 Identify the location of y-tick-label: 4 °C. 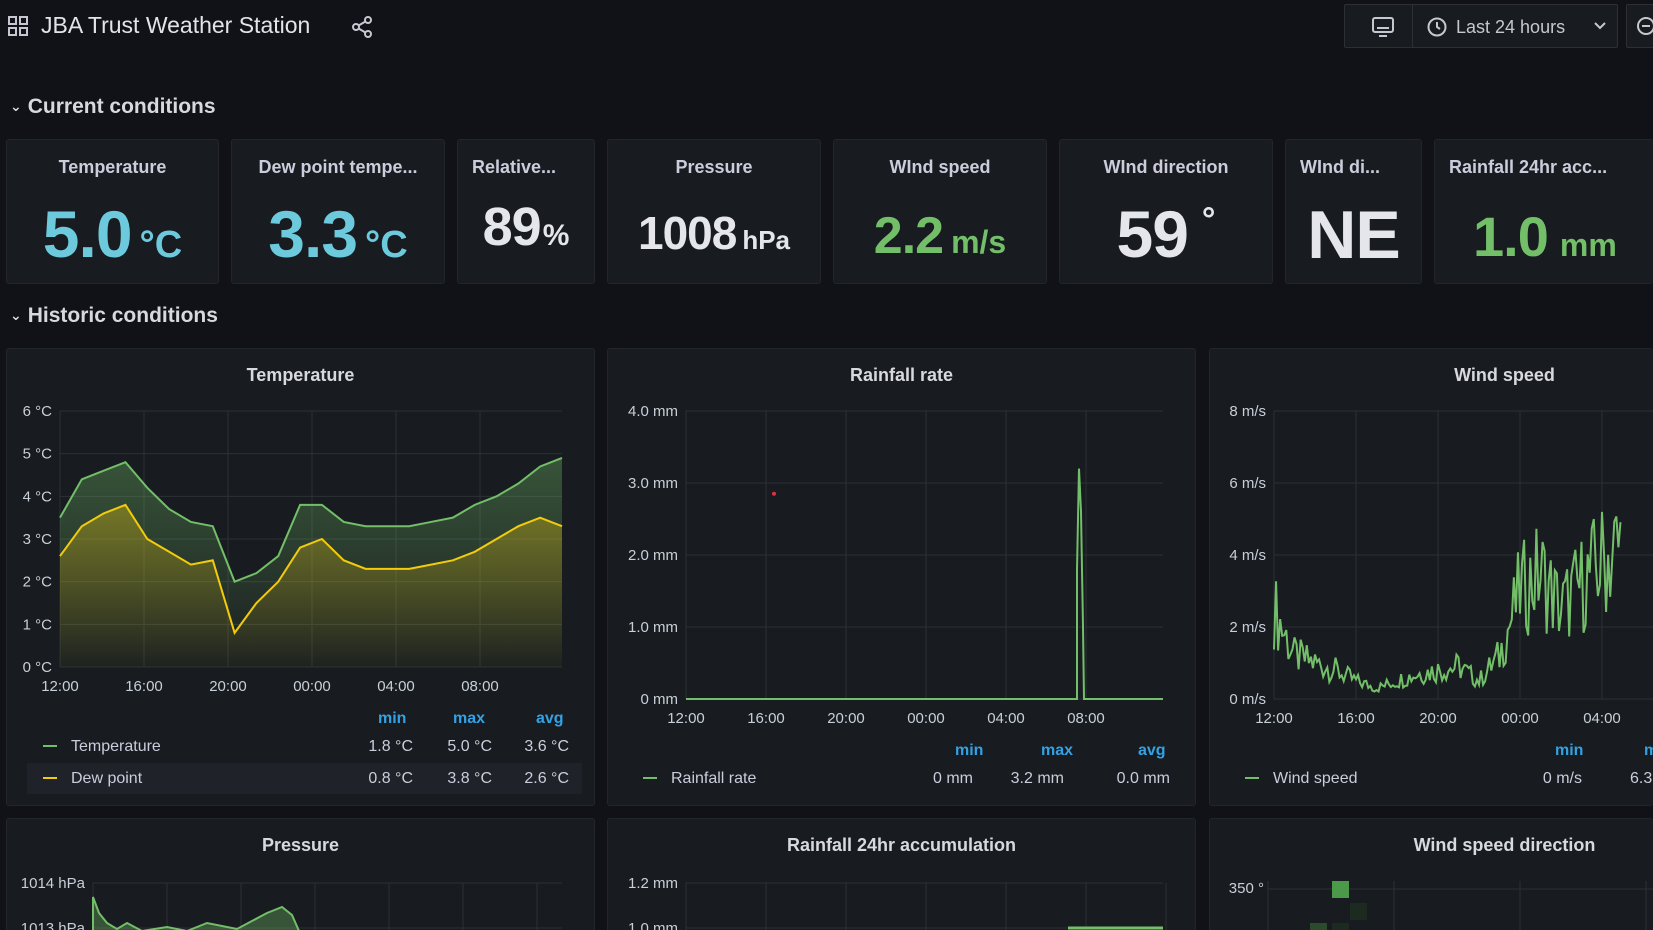
(38, 496).